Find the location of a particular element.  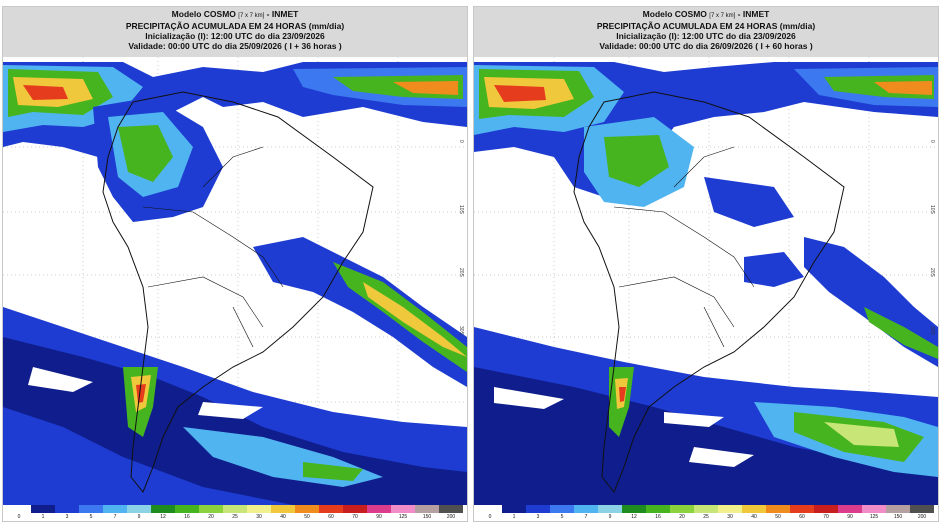

lat-label: 30S is located at coordinates (461, 330).